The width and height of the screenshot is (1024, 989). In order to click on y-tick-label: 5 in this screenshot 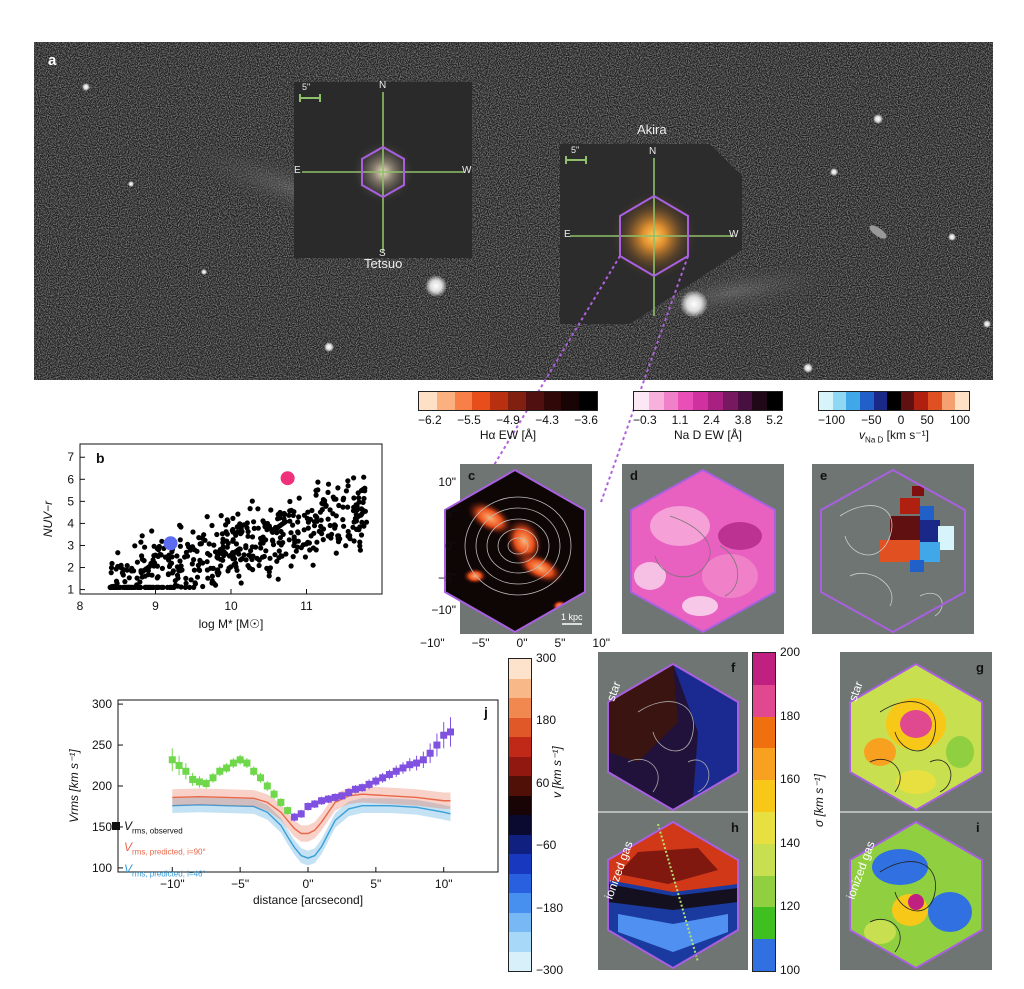, I will do `click(70, 501)`.